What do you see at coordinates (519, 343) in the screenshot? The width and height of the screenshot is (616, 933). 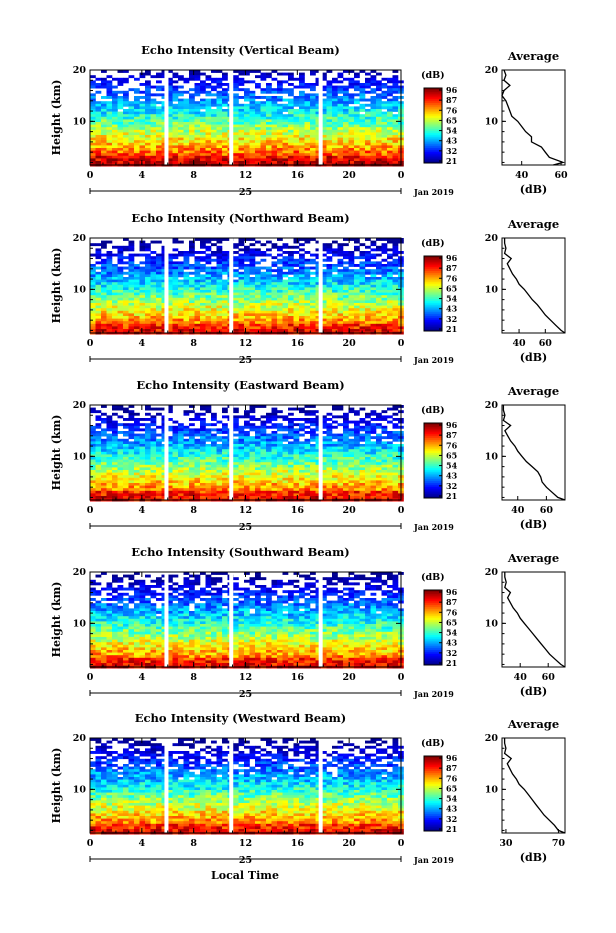 I see `average-x-tick-label: 40` at bounding box center [519, 343].